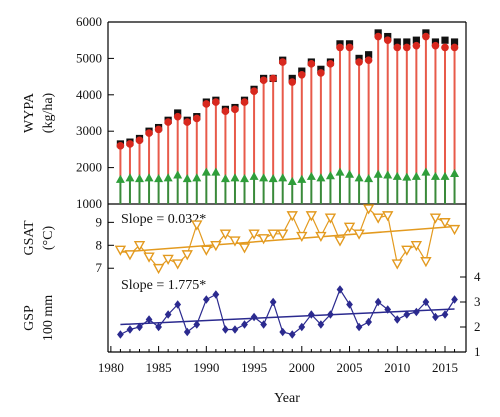  What do you see at coordinates (477, 326) in the screenshot?
I see `gsp-y-tick-label: 2` at bounding box center [477, 326].